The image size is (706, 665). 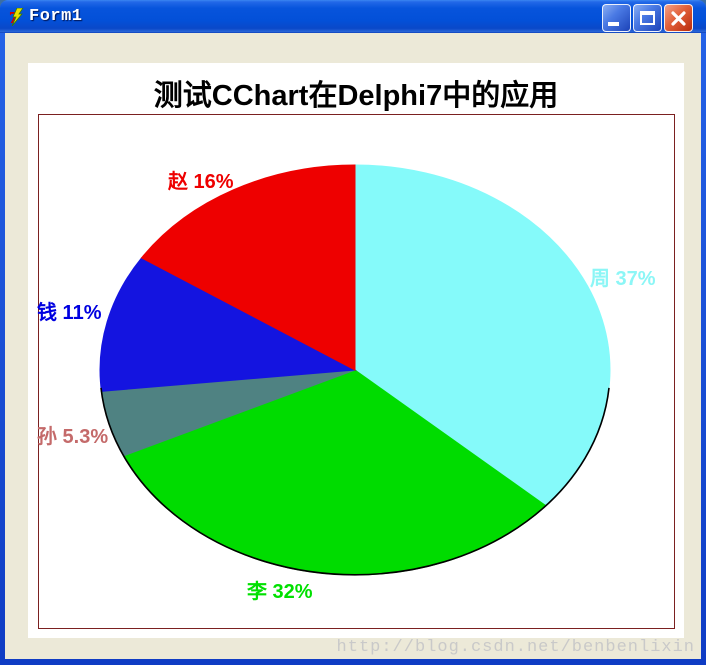 What do you see at coordinates (515, 647) in the screenshot?
I see `watermark-text: http://blog.csdn.net/benbenlixin` at bounding box center [515, 647].